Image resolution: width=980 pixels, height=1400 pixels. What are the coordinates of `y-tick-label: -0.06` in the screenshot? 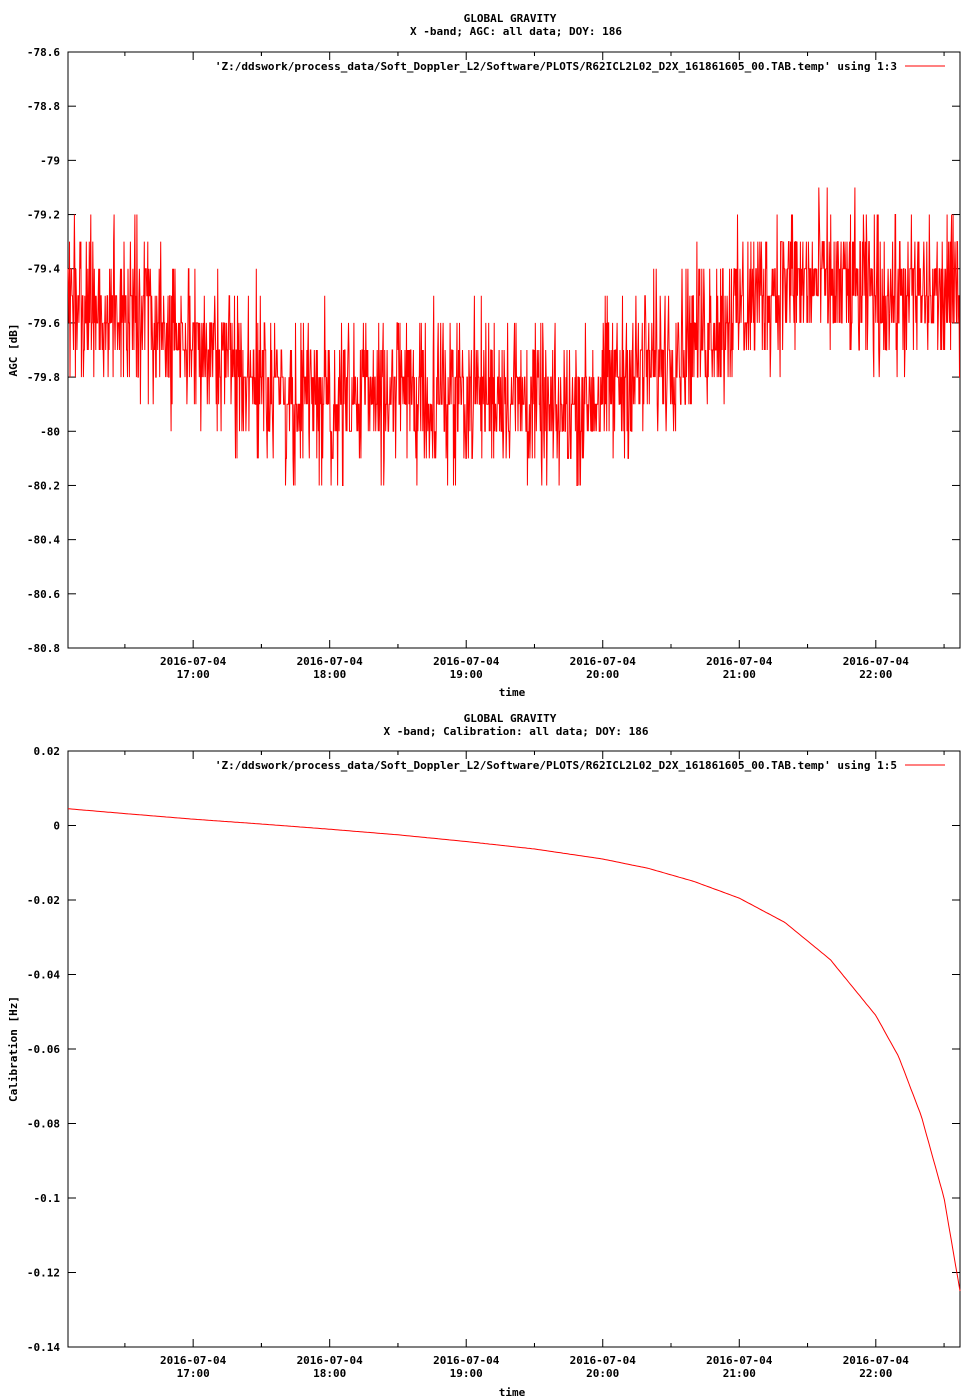 It's located at (43, 1049).